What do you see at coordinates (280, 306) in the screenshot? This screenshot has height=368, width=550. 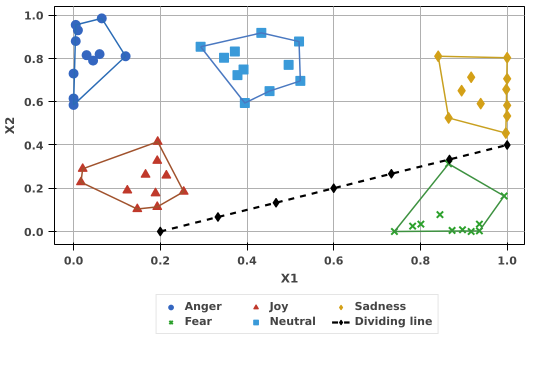 I see `legend-label: Joy` at bounding box center [280, 306].